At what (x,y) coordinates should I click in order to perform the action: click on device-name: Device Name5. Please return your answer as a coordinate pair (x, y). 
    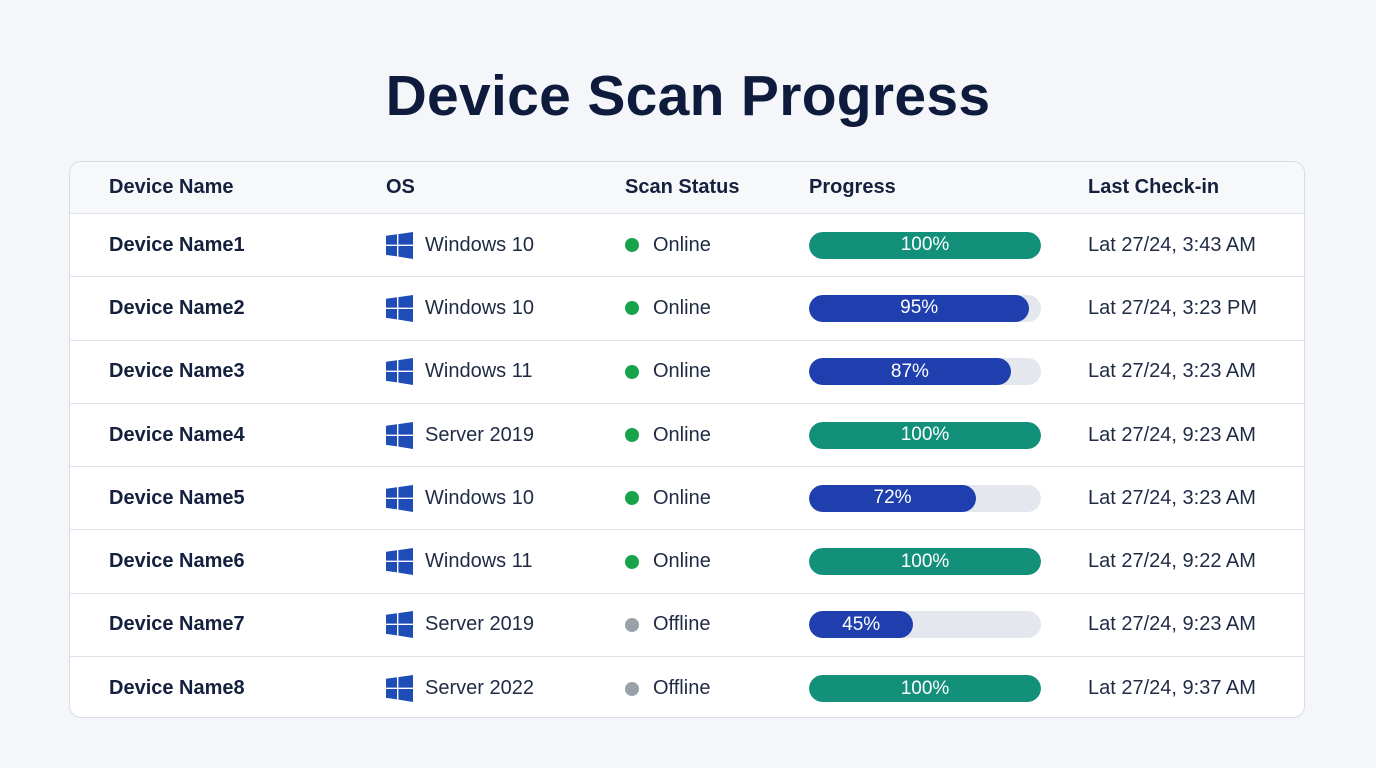
    Looking at the image, I should click on (177, 497).